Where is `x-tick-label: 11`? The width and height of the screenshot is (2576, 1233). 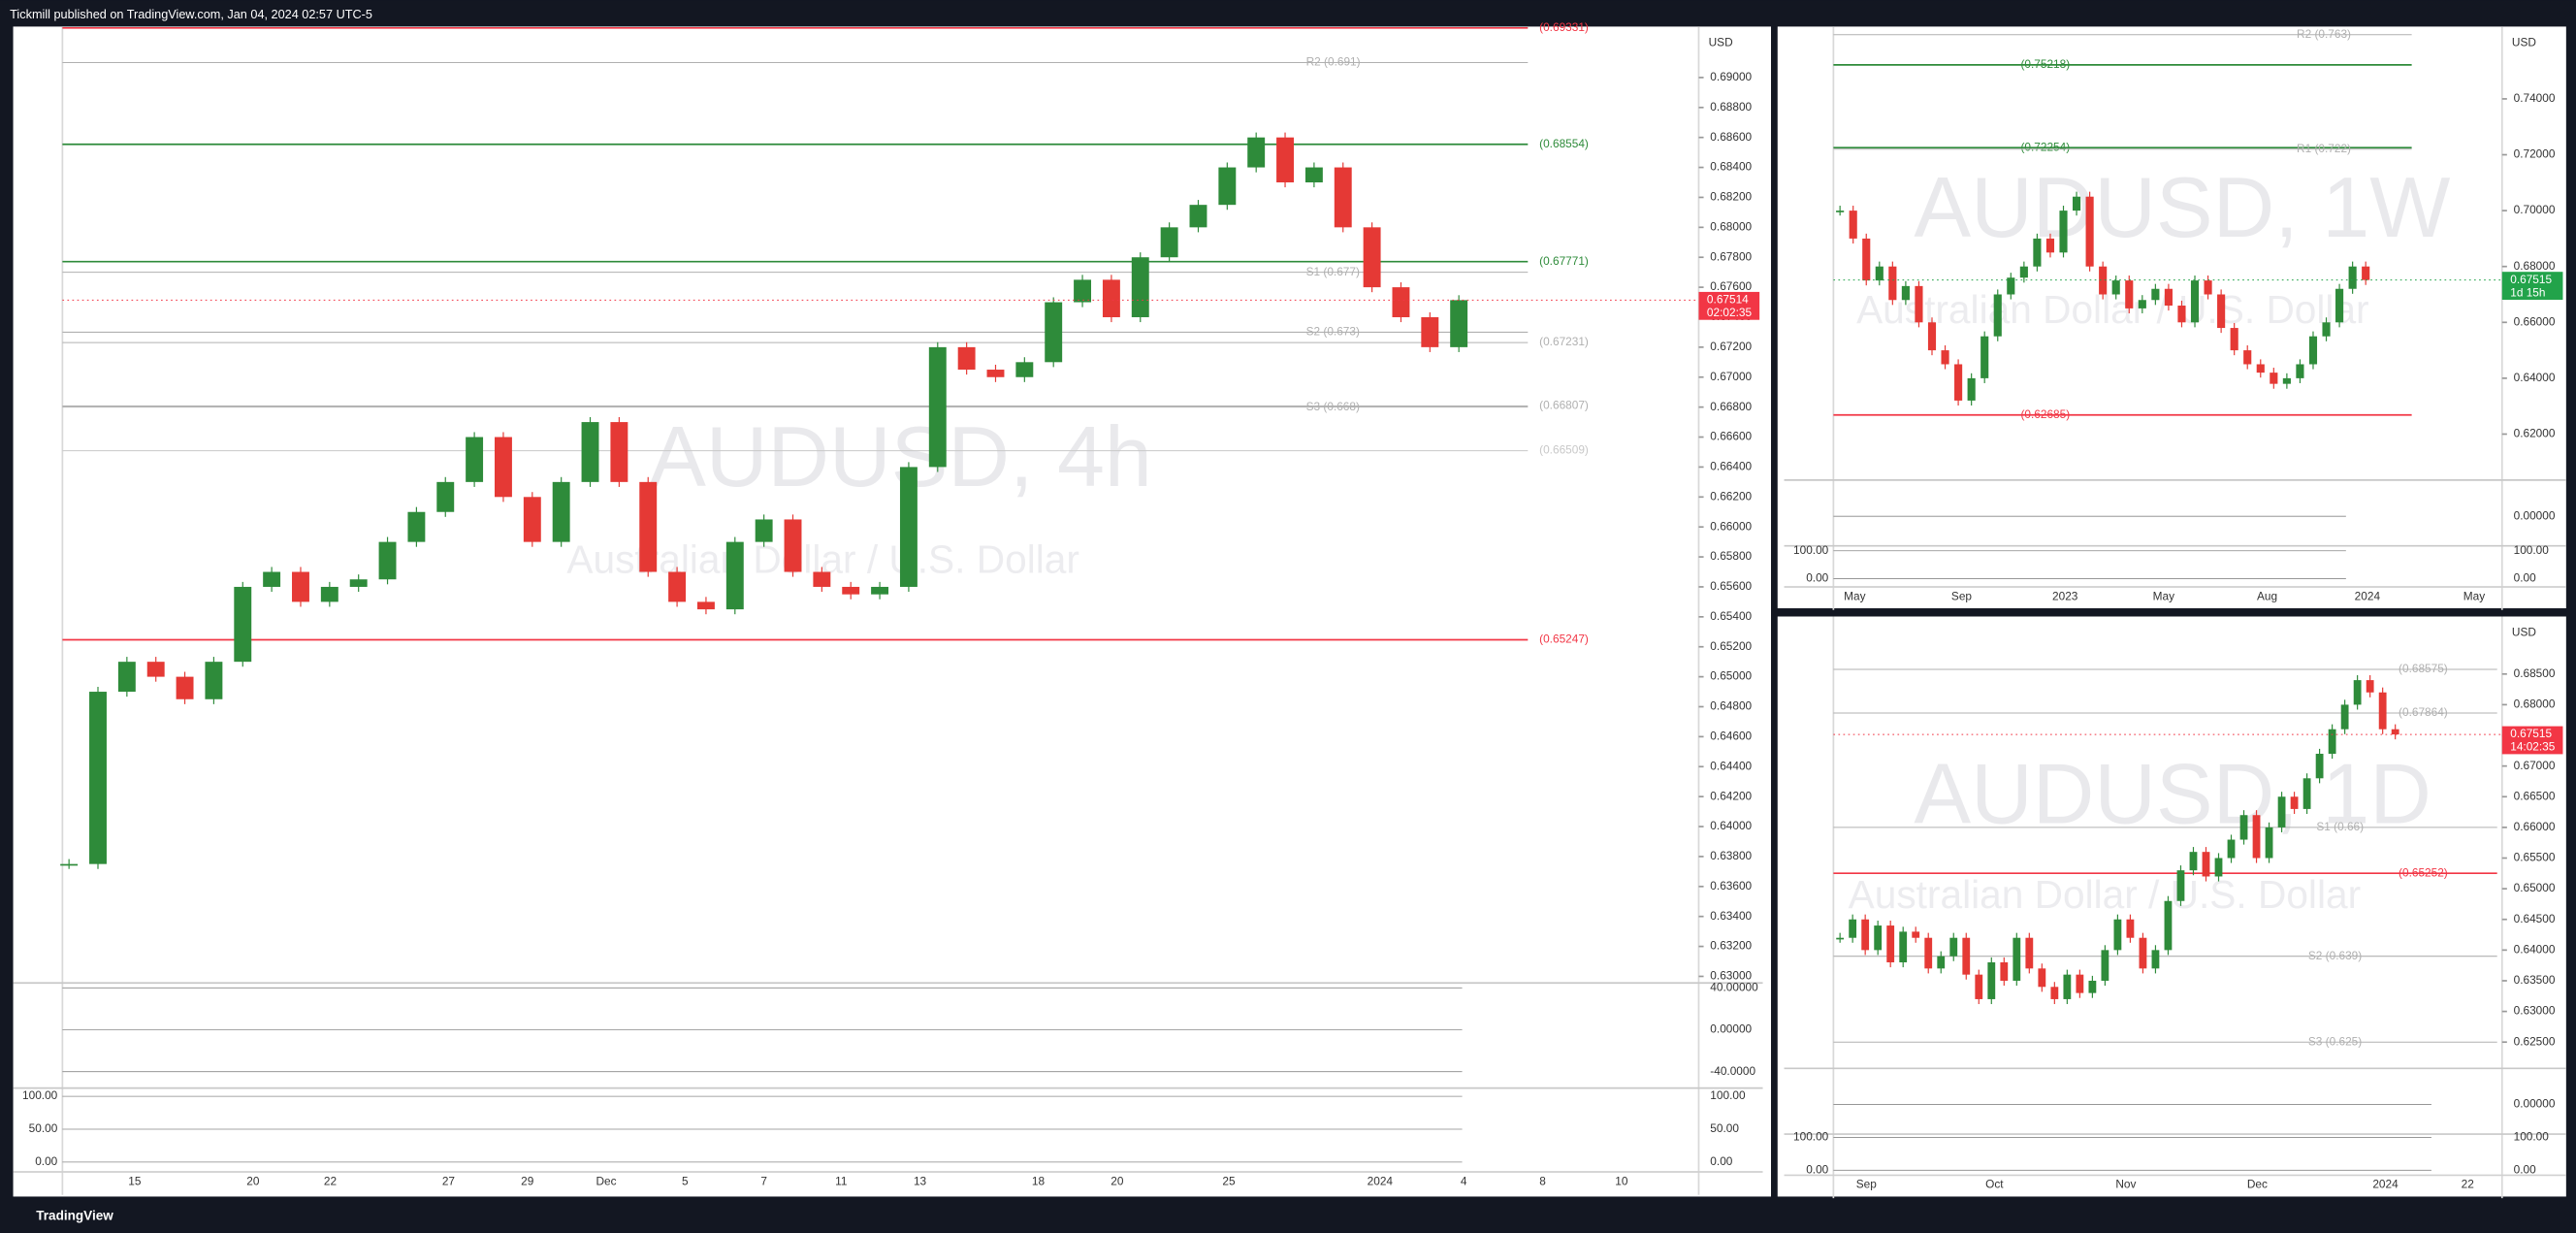 x-tick-label: 11 is located at coordinates (841, 1180).